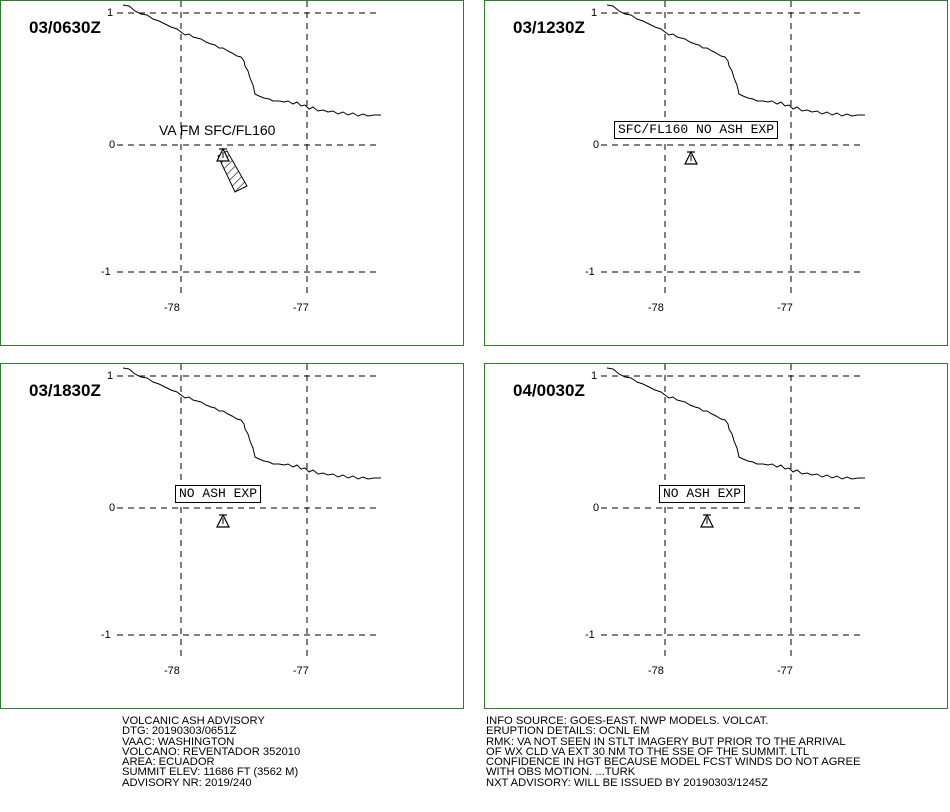 The height and width of the screenshot is (812, 950). Describe the element at coordinates (65, 27) in the screenshot. I see `panel-valid-time: 03/0630Z` at that location.